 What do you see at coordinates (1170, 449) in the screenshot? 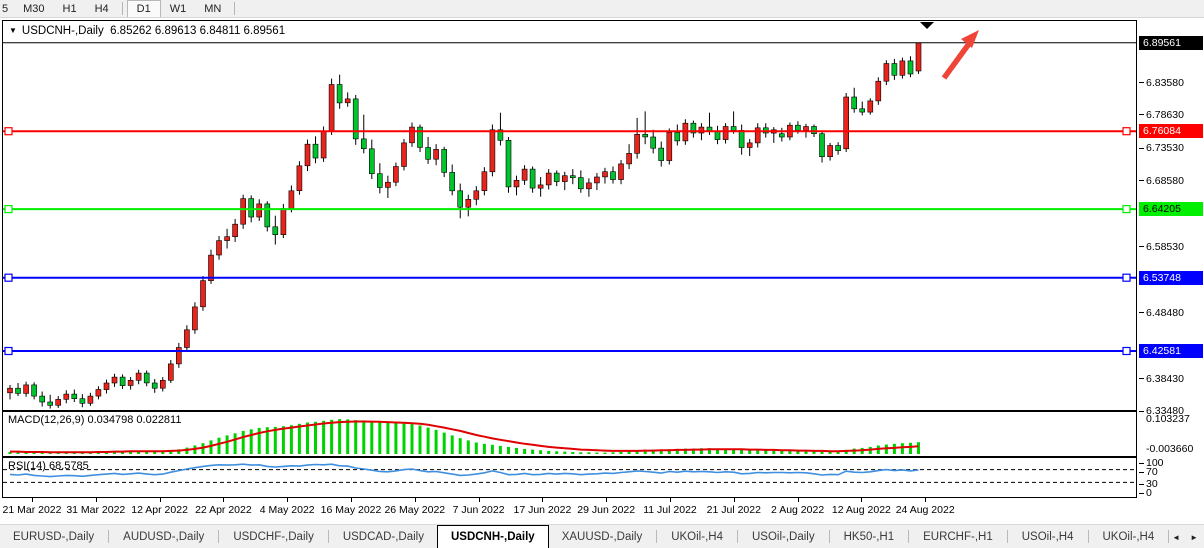
I see `macd-axis-label: -0.003660` at bounding box center [1170, 449].